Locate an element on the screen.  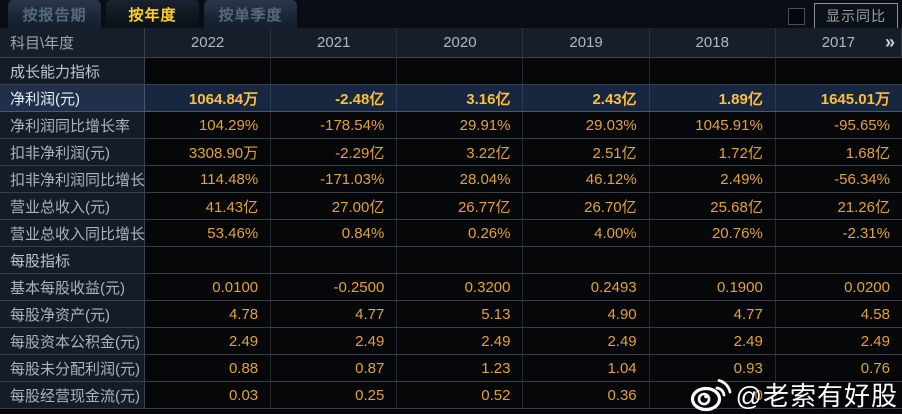
year-header-2021: 2021 is located at coordinates (334, 42).